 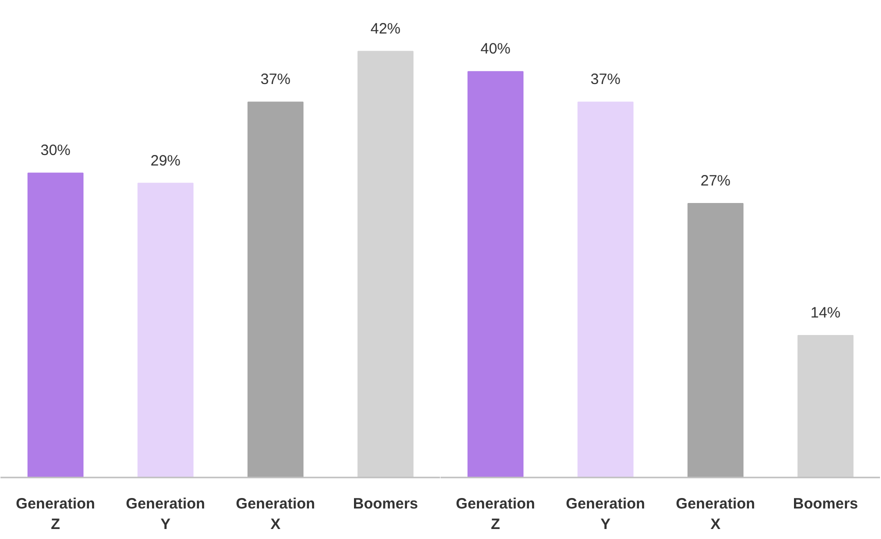 What do you see at coordinates (55, 151) in the screenshot?
I see `data-label: 30%` at bounding box center [55, 151].